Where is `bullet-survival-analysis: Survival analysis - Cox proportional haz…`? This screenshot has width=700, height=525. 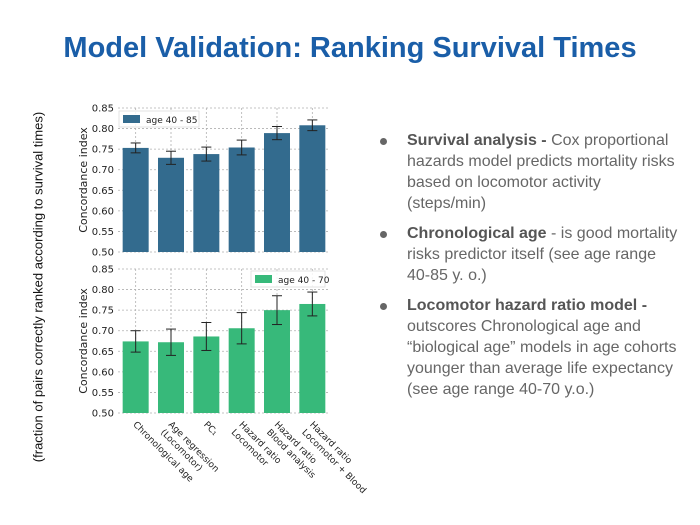 bullet-survival-analysis: Survival analysis - Cox proportional haz… is located at coordinates (530, 172).